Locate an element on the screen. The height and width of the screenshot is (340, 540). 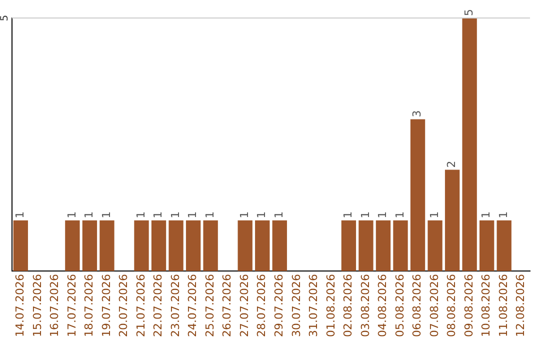
x-tick-label: 23.07.2026 is located at coordinates (175, 306).